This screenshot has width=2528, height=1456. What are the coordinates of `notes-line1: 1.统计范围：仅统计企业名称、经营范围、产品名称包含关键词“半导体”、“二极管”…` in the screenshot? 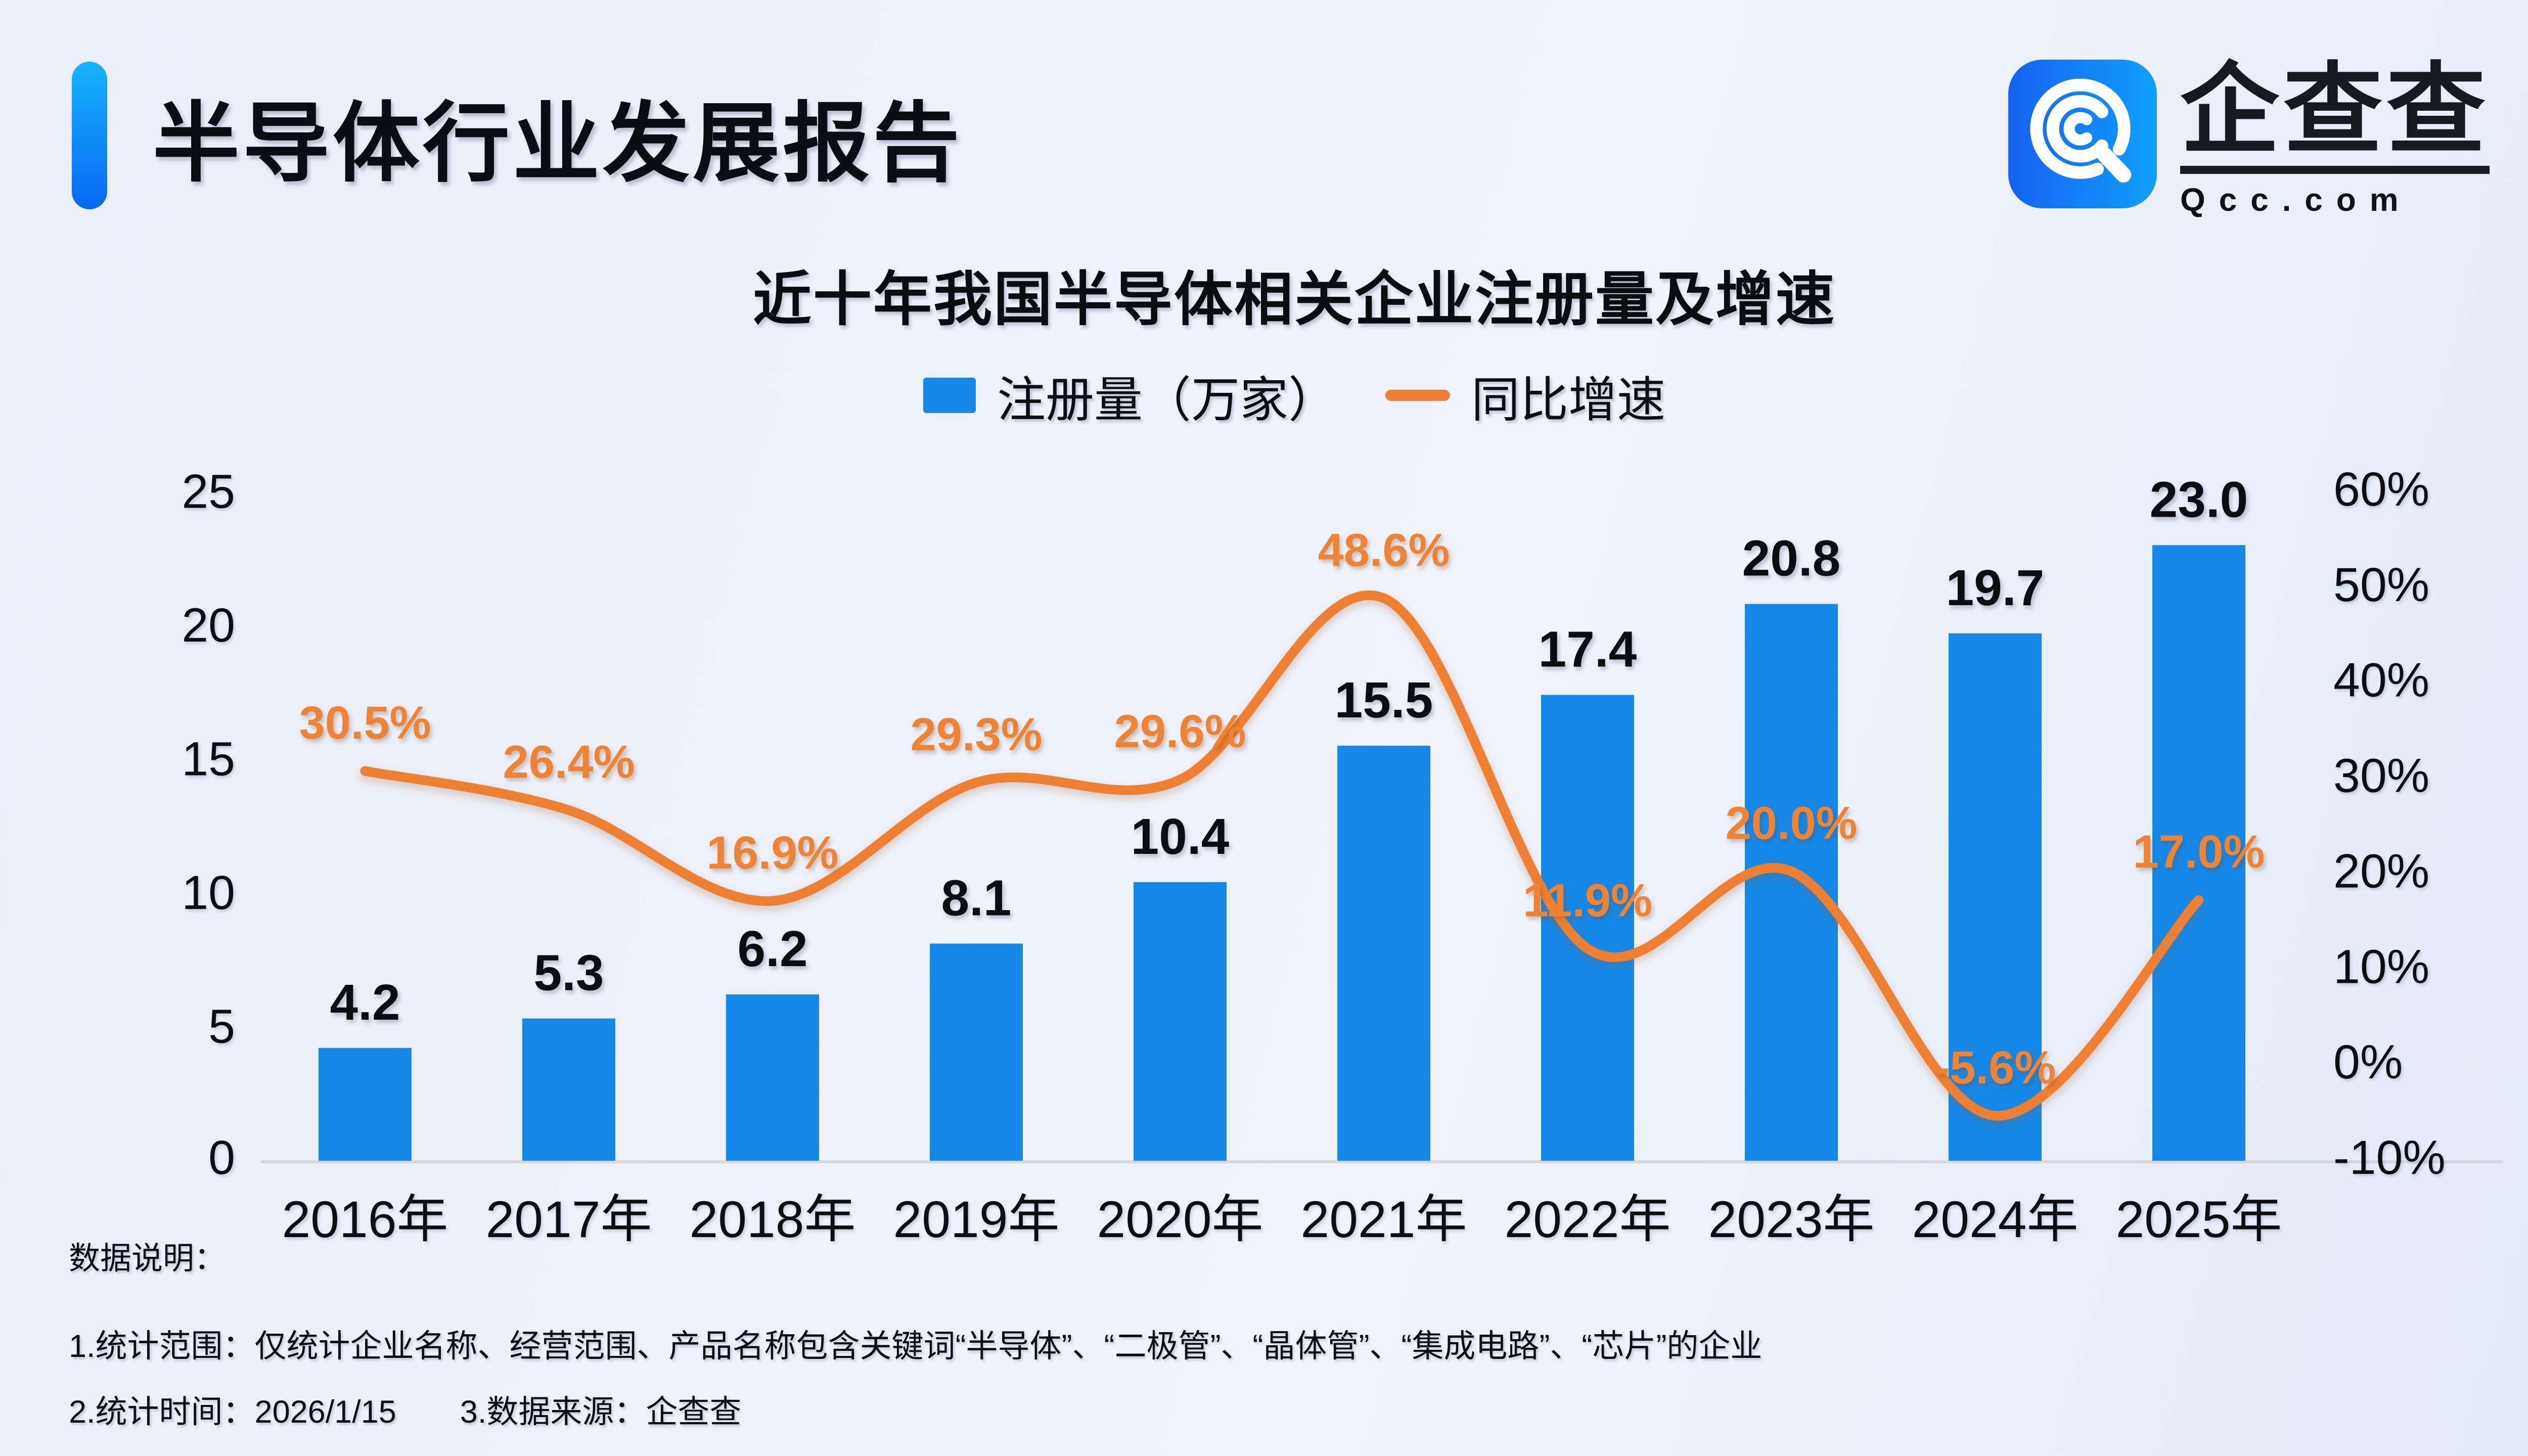 It's located at (916, 1346).